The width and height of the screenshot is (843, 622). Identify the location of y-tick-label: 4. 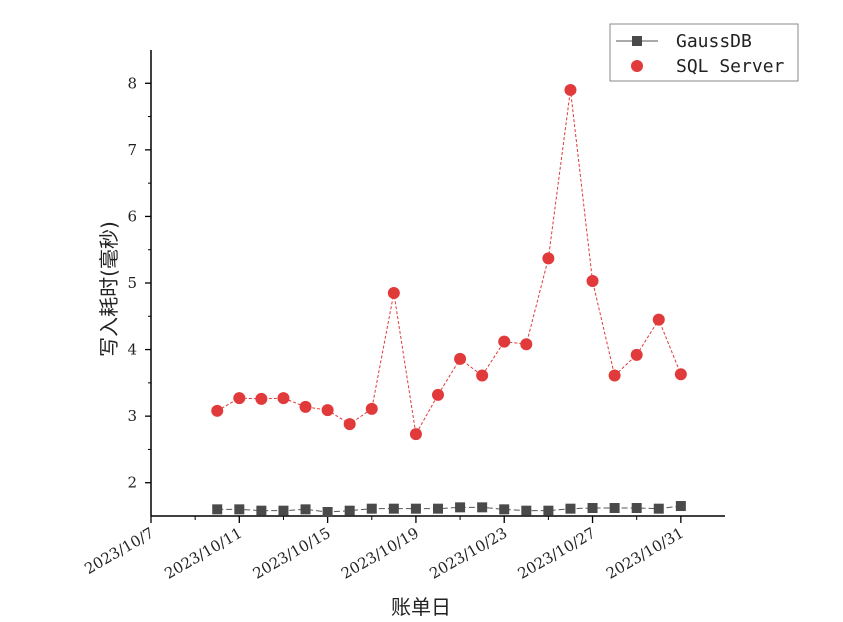
(132, 350).